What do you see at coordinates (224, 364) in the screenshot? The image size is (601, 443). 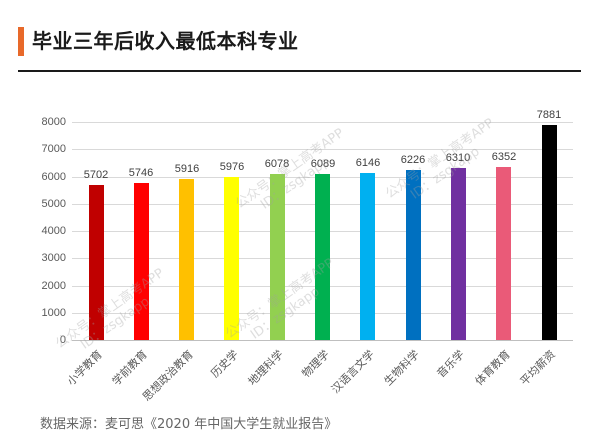 I see `x-axis-category-label: 历史学` at bounding box center [224, 364].